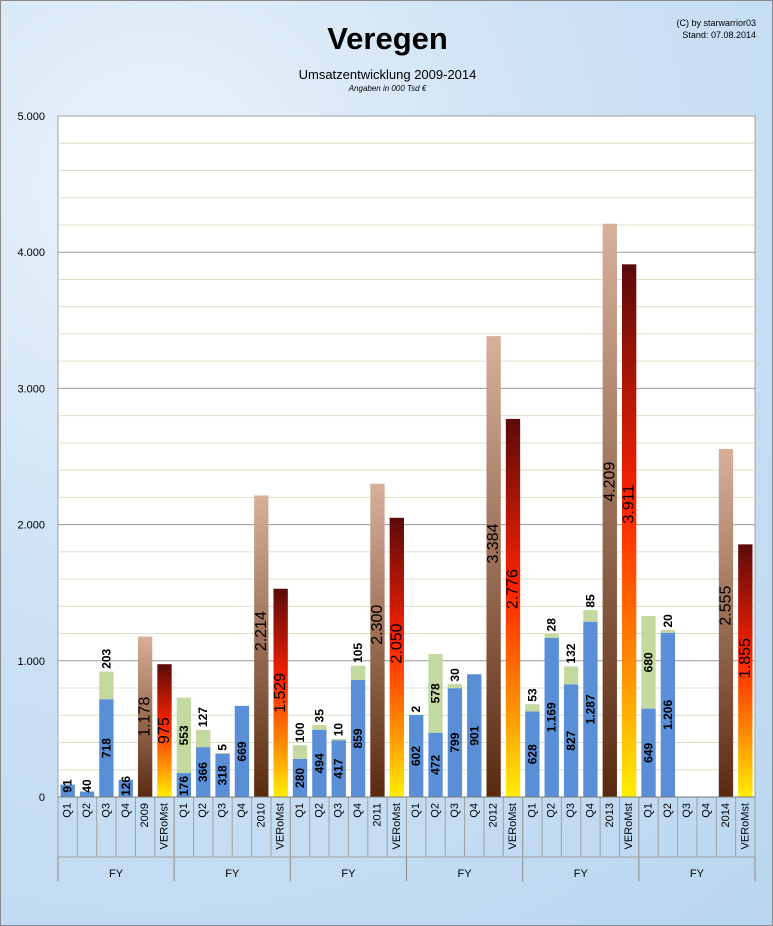 The image size is (773, 926). I want to click on bar-delta-label: 35, so click(319, 716).